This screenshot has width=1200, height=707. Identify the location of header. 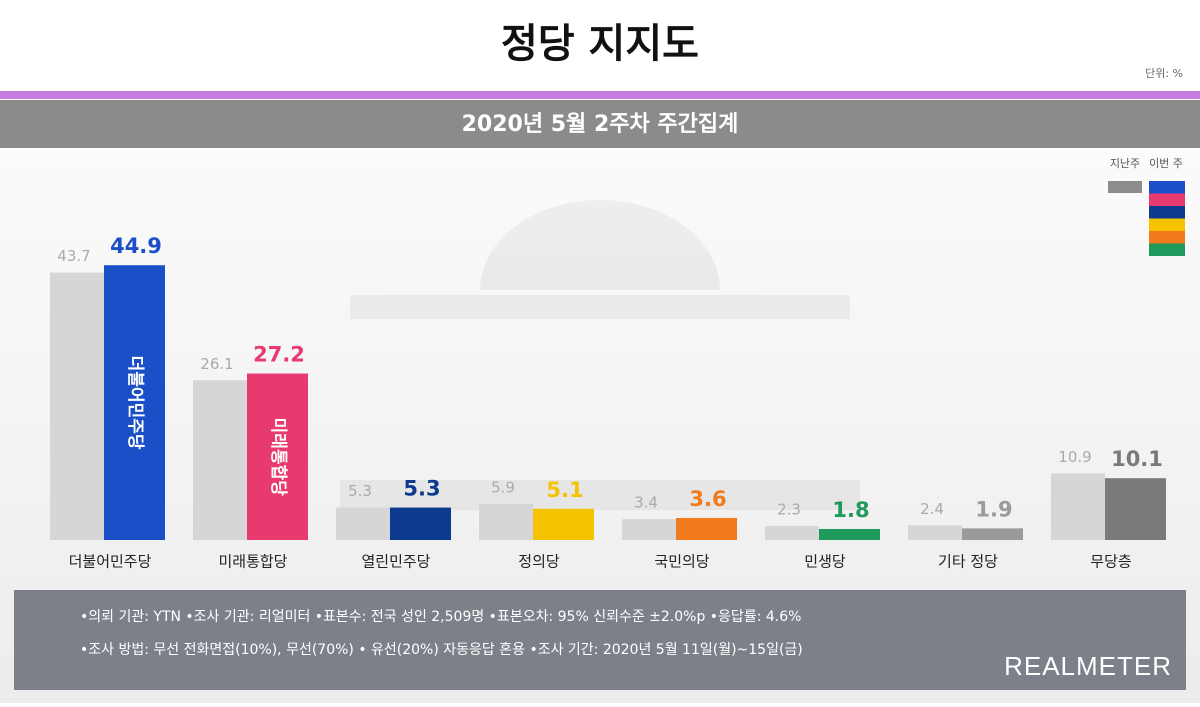
(600, 46).